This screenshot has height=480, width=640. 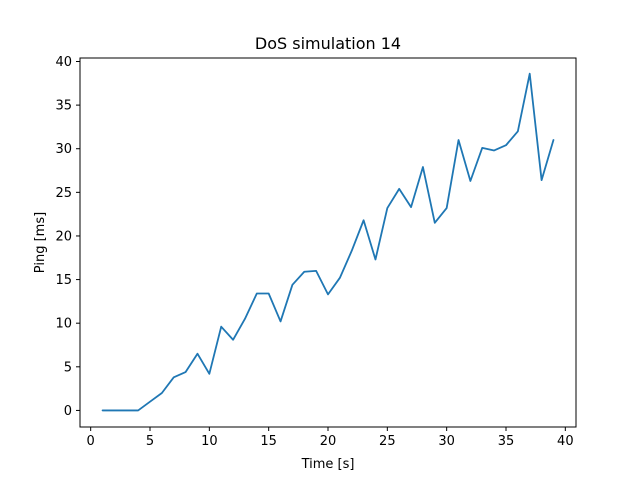 I want to click on y-axis-ticks: 0 5 10 15 20 25 30 35 40, so click(x=67, y=237).